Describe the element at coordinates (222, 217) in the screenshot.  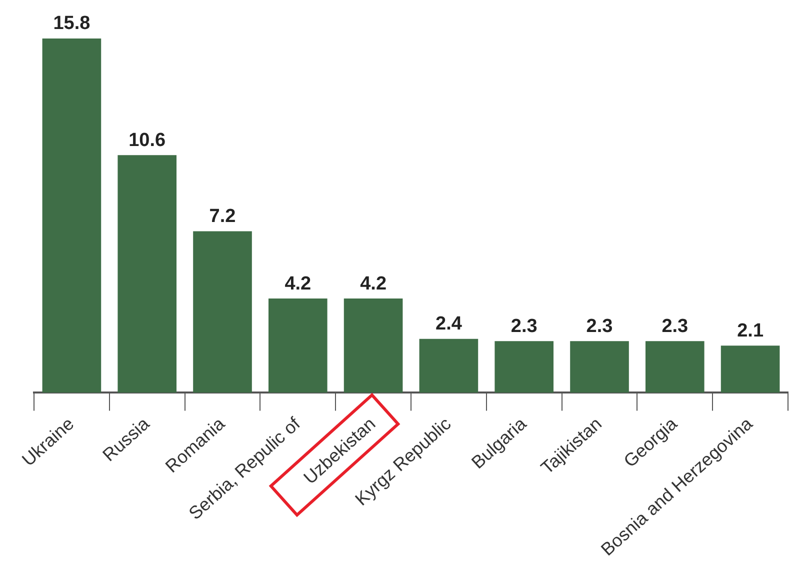
I see `data-label: 7.2` at that location.